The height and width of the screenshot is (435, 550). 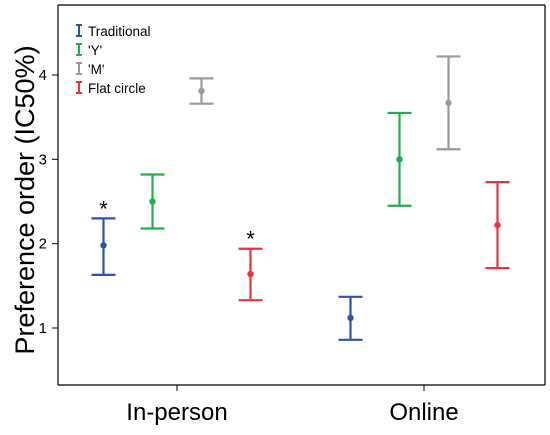 What do you see at coordinates (96, 69) in the screenshot?
I see `legend-label: 'M'` at bounding box center [96, 69].